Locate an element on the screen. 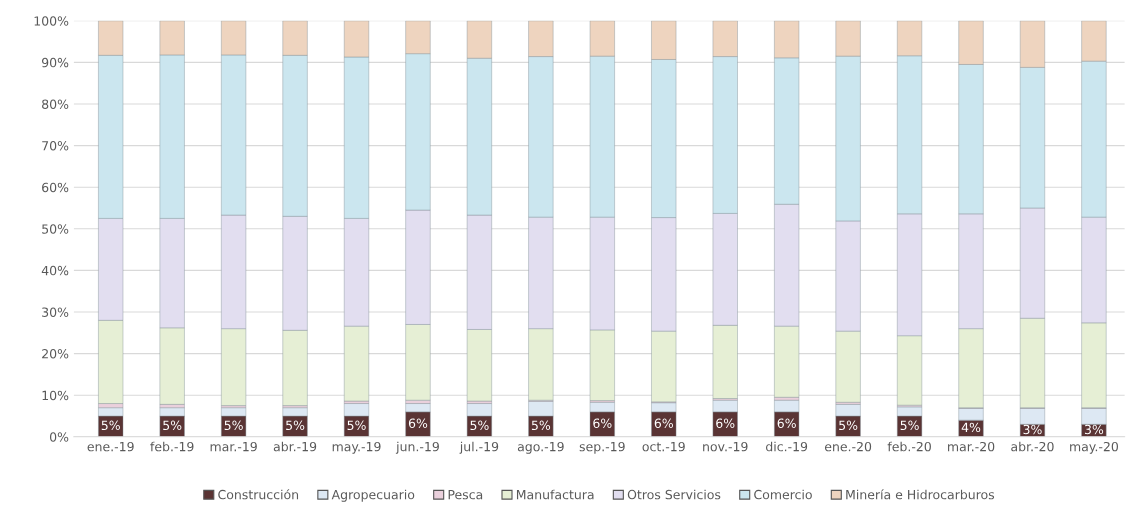 This screenshot has width=1136, height=520. data-label: 4% is located at coordinates (971, 427).